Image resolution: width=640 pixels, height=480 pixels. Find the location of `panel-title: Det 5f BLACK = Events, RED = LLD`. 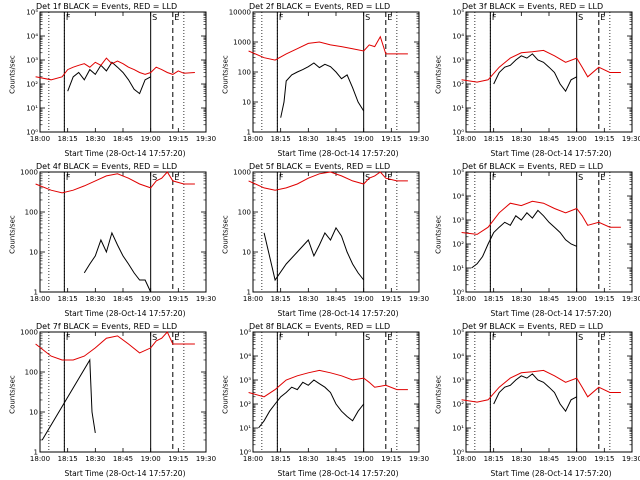

panel-title: Det 5f BLACK = Events, RED = LLD is located at coordinates (320, 166).